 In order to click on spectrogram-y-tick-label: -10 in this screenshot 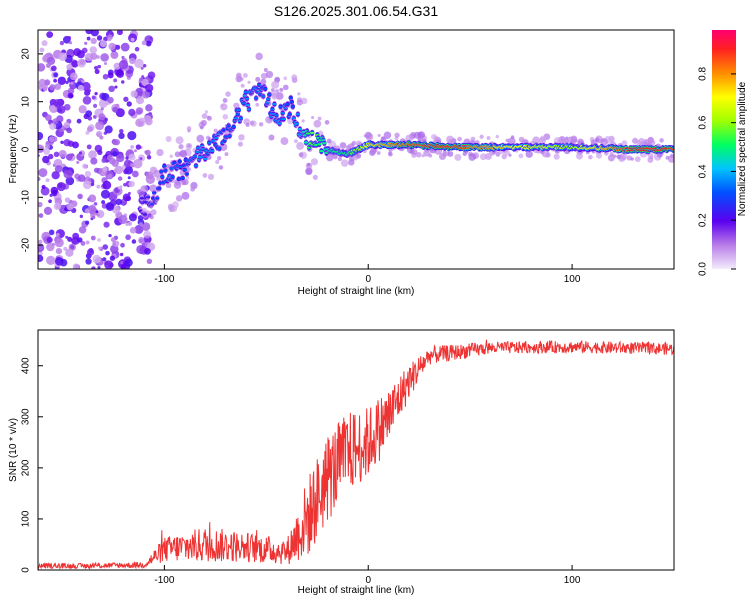, I will do `click(26, 197)`.